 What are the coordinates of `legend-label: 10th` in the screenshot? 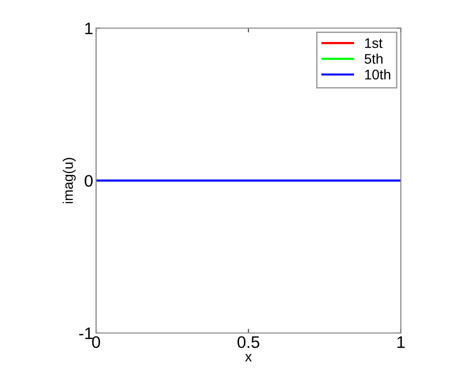 It's located at (377, 74).